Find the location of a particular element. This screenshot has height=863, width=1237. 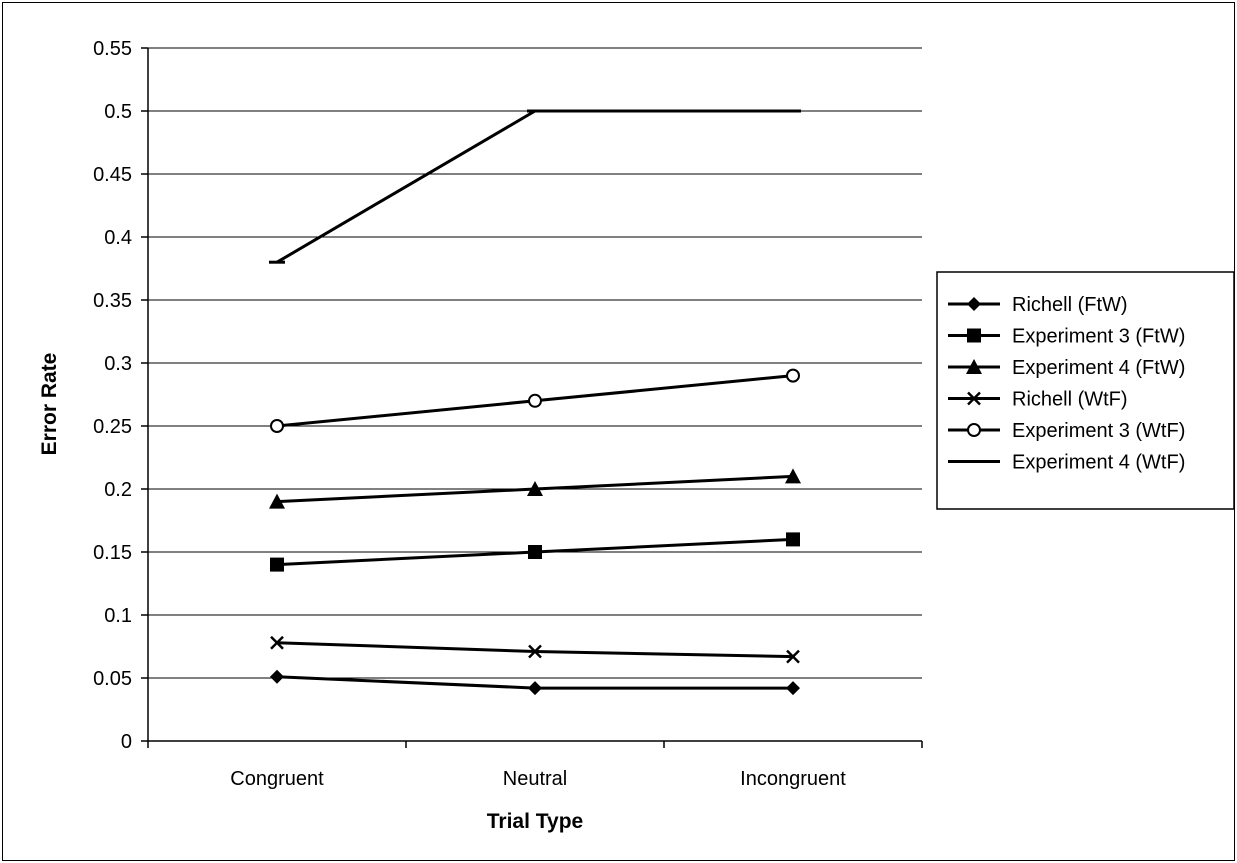

legend-label: Richell (FtW) is located at coordinates (1070, 305).